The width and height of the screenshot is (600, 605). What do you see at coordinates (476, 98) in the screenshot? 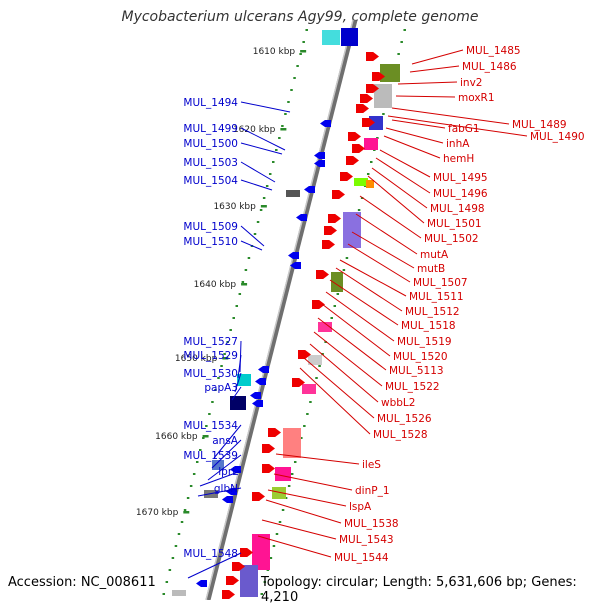
I see `forward-gene-label: moxR1` at bounding box center [476, 98].